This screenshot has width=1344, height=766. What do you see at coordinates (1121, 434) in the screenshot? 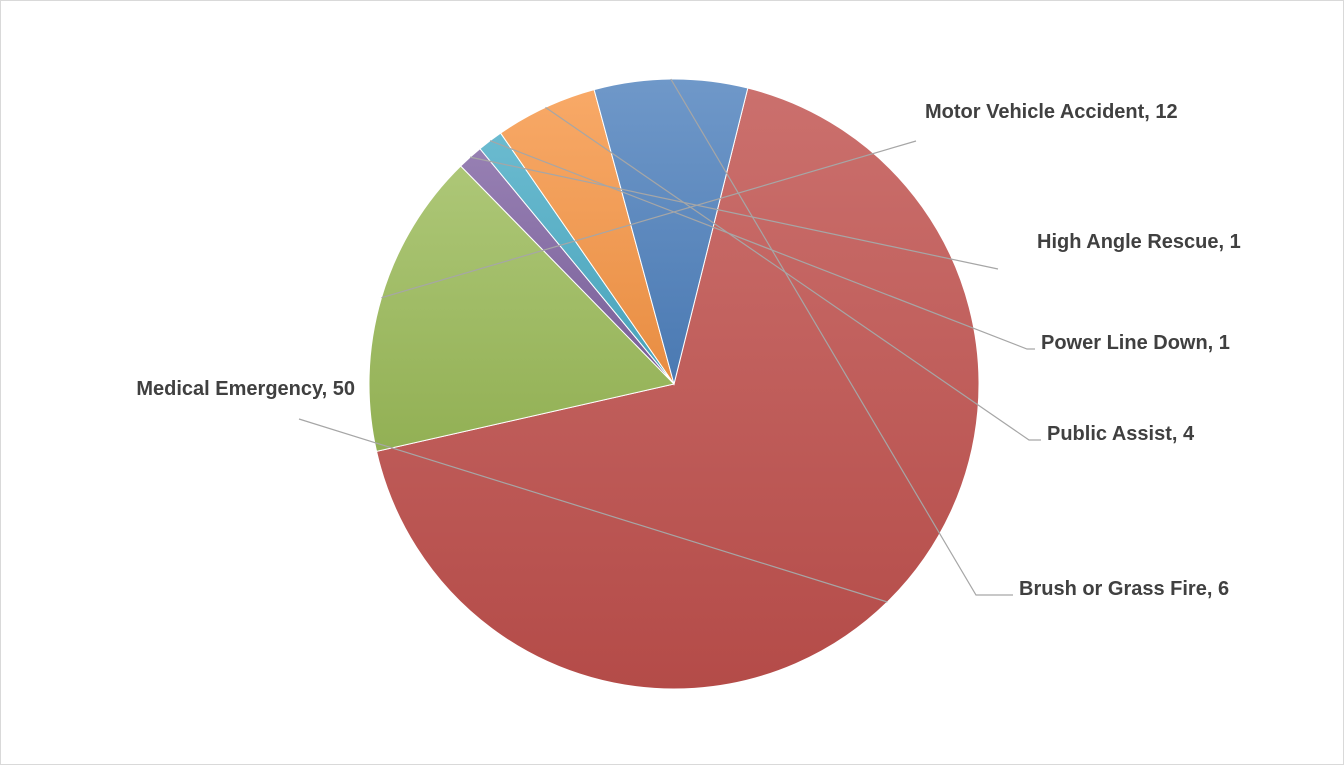
I see `data-label-public-assist: Public Assist, 4` at bounding box center [1121, 434].